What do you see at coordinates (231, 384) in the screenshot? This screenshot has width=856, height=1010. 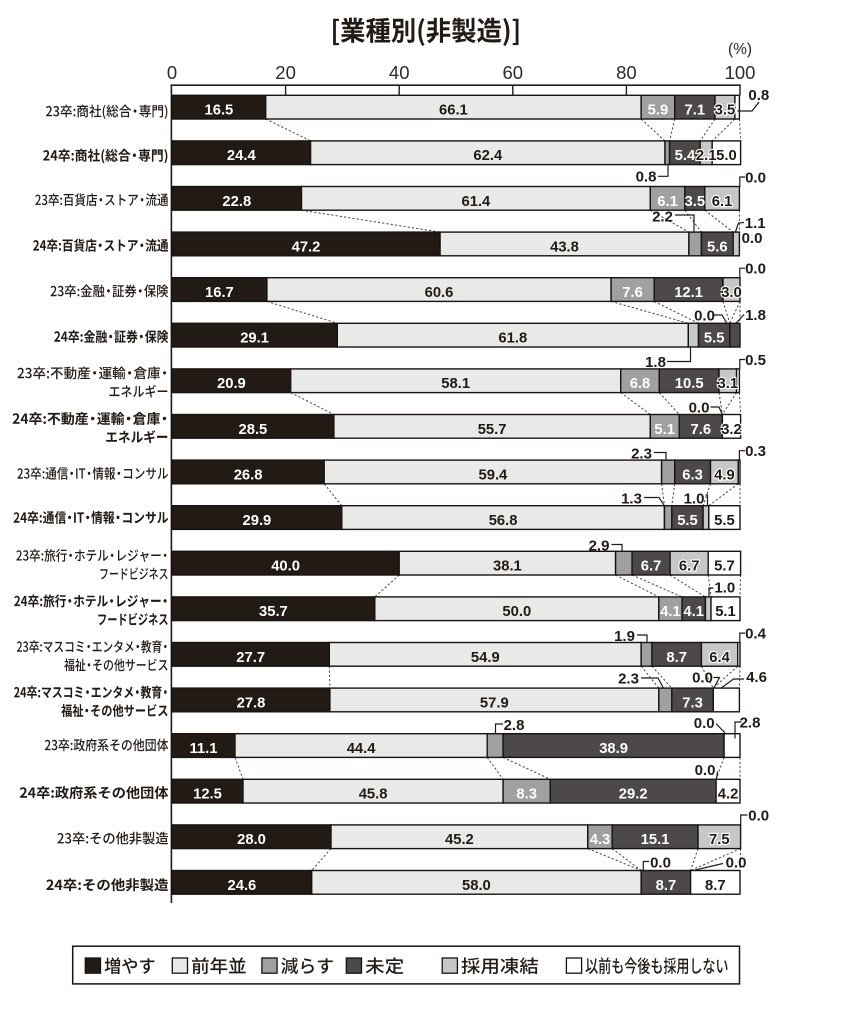 I see `svg-text: 20.9` at bounding box center [231, 384].